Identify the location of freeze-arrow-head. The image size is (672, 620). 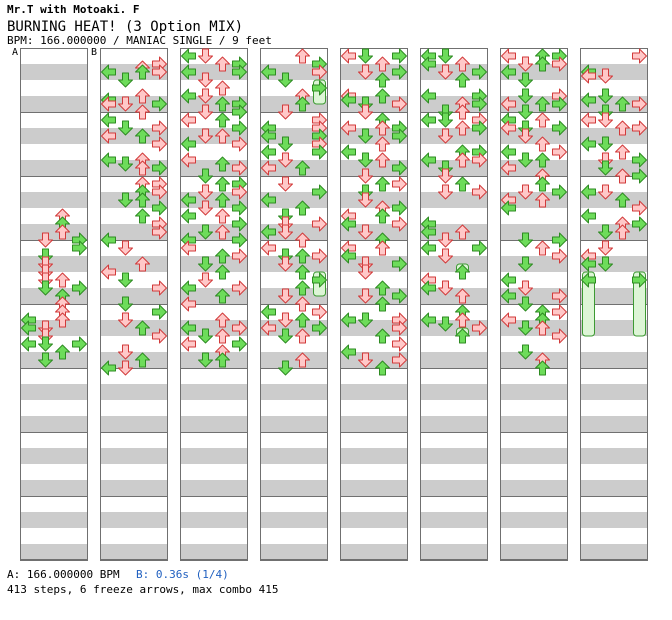
(588, 280).